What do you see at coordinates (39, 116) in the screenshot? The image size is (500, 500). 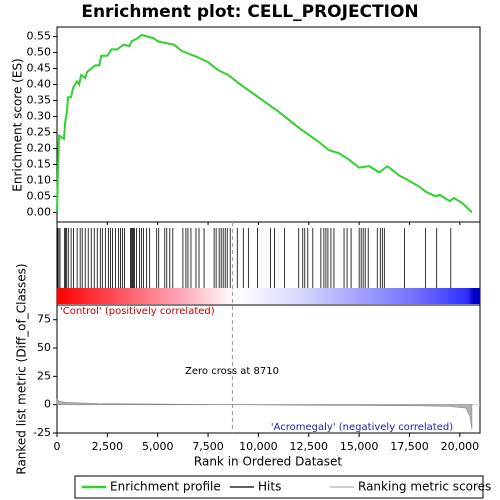 I see `y-tick-label: 0.30` at bounding box center [39, 116].